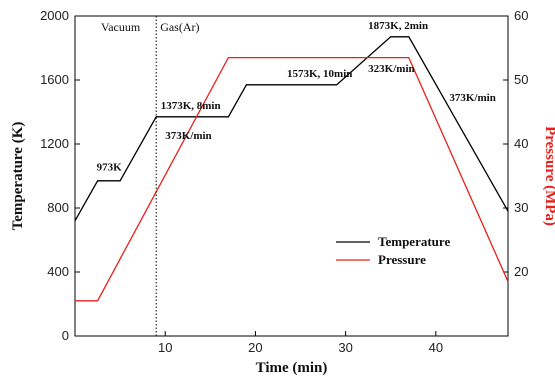  Describe the element at coordinates (54, 15) in the screenshot. I see `y-left-tick-label: 2000` at that location.